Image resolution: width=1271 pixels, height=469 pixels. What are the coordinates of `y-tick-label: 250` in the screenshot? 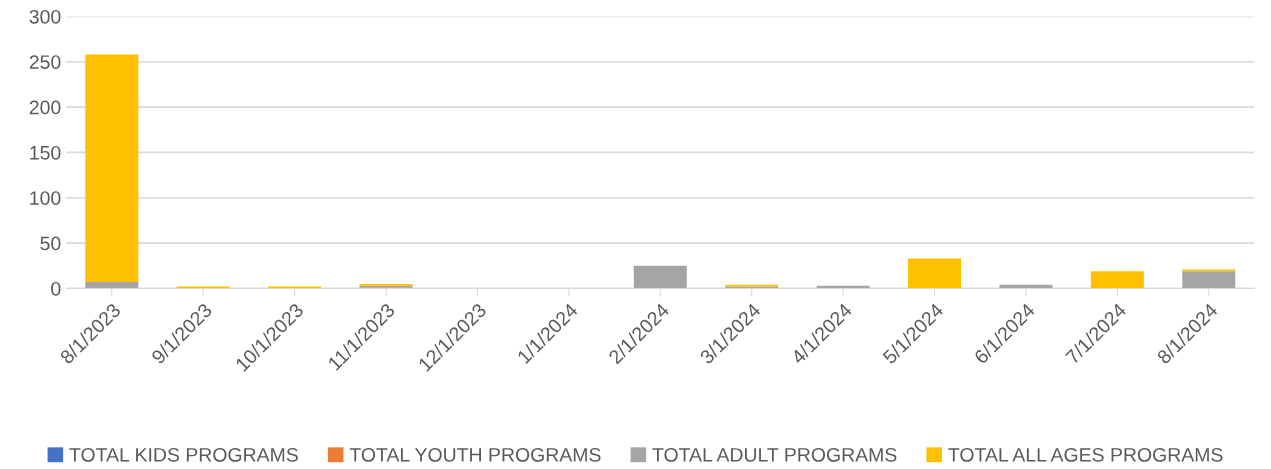 It's located at (45, 62).